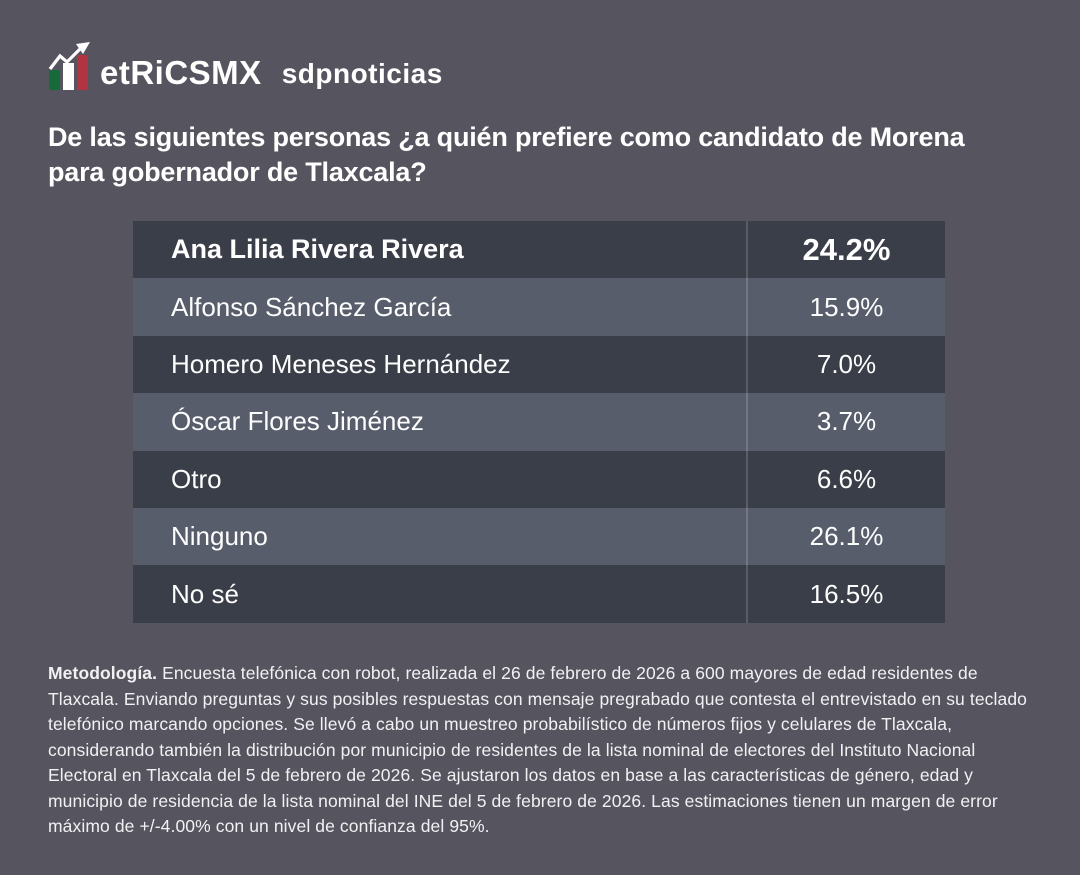 This screenshot has height=875, width=1080. I want to click on table-row: No sé 16.5%, so click(539, 594).